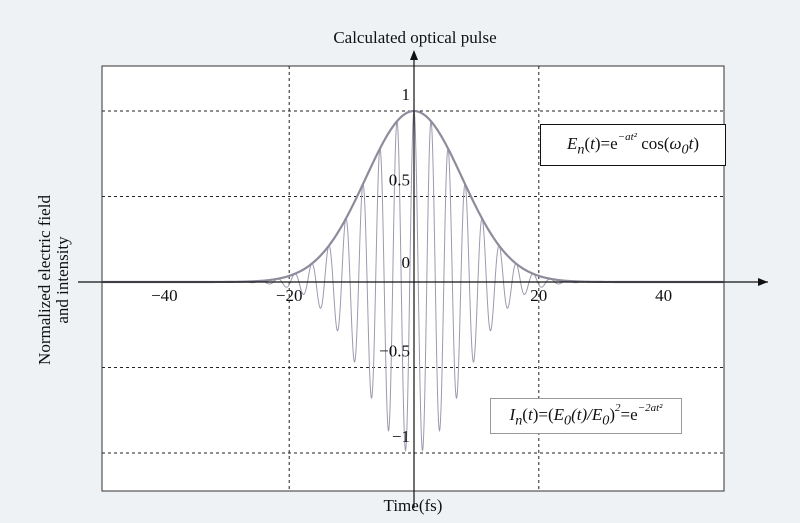 This screenshot has height=523, width=800. I want to click on y-tick-label: −0.5, so click(394, 351).